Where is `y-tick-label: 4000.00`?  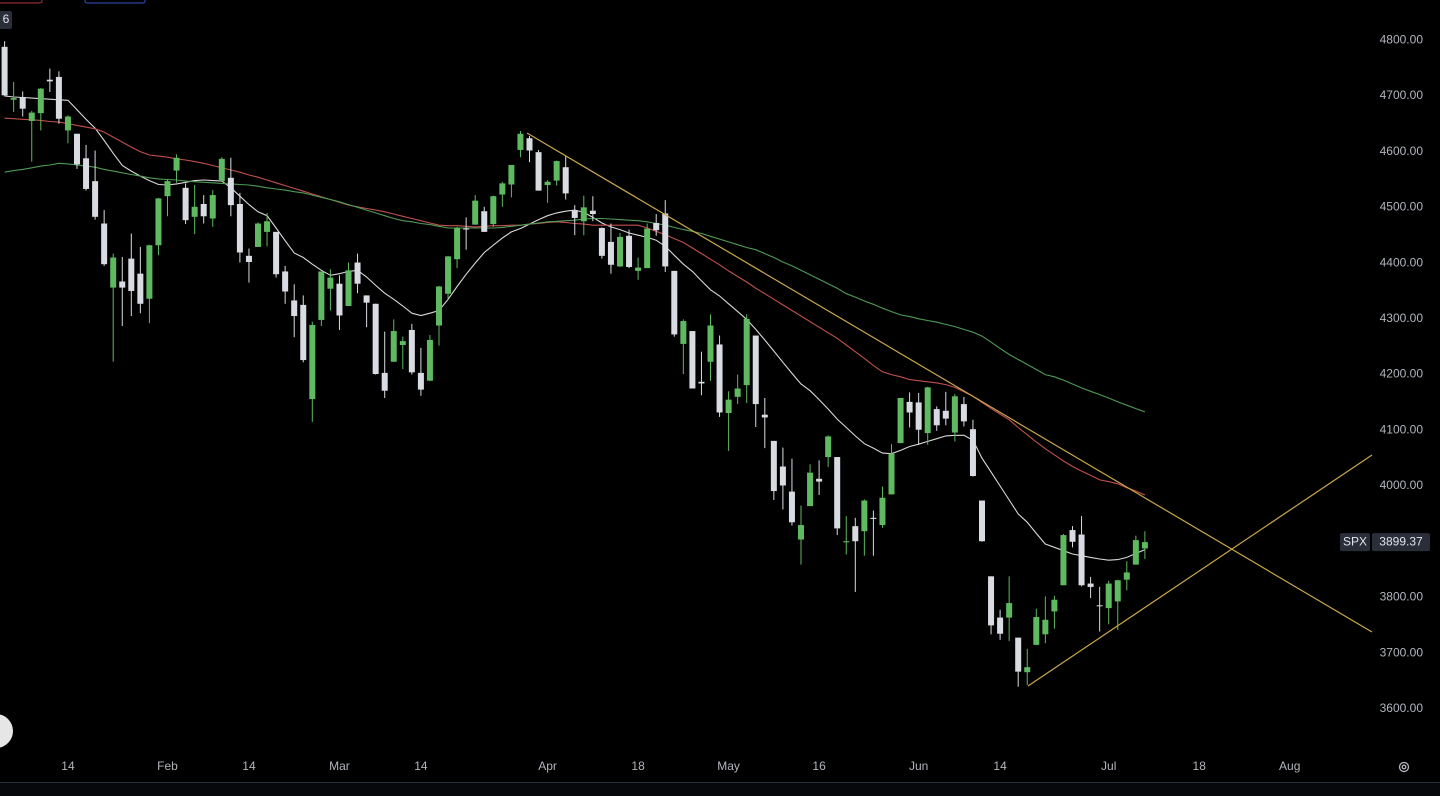 y-tick-label: 4000.00 is located at coordinates (1402, 485).